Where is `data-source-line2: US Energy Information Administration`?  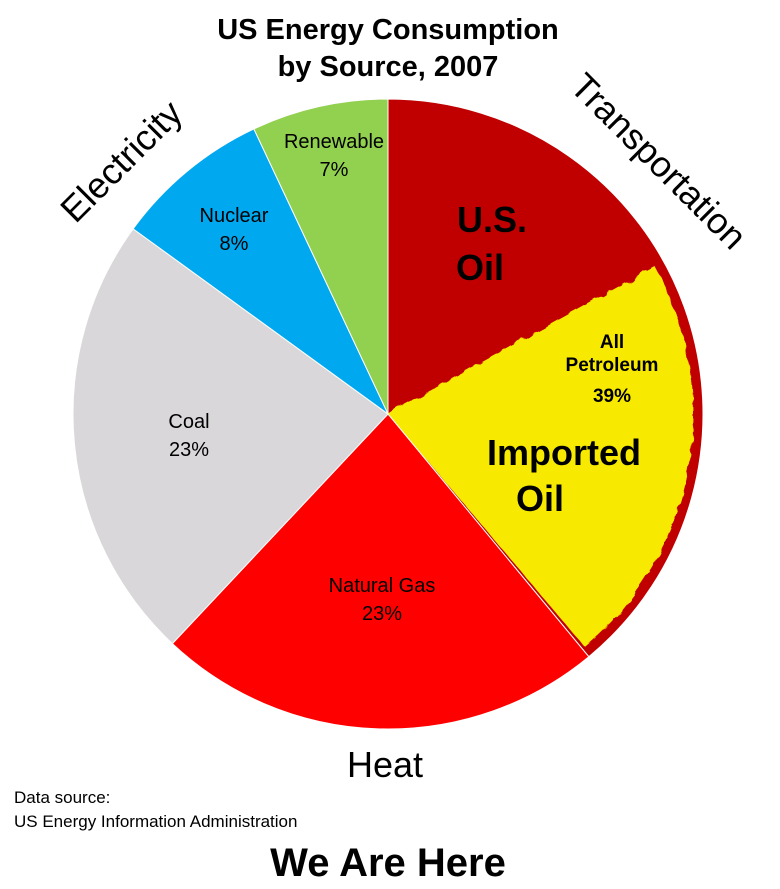
data-source-line2: US Energy Information Administration is located at coordinates (155, 821).